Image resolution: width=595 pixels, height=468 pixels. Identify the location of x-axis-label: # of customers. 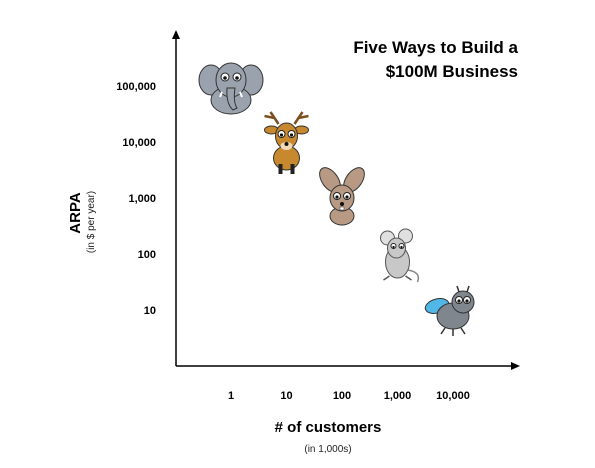
(328, 427).